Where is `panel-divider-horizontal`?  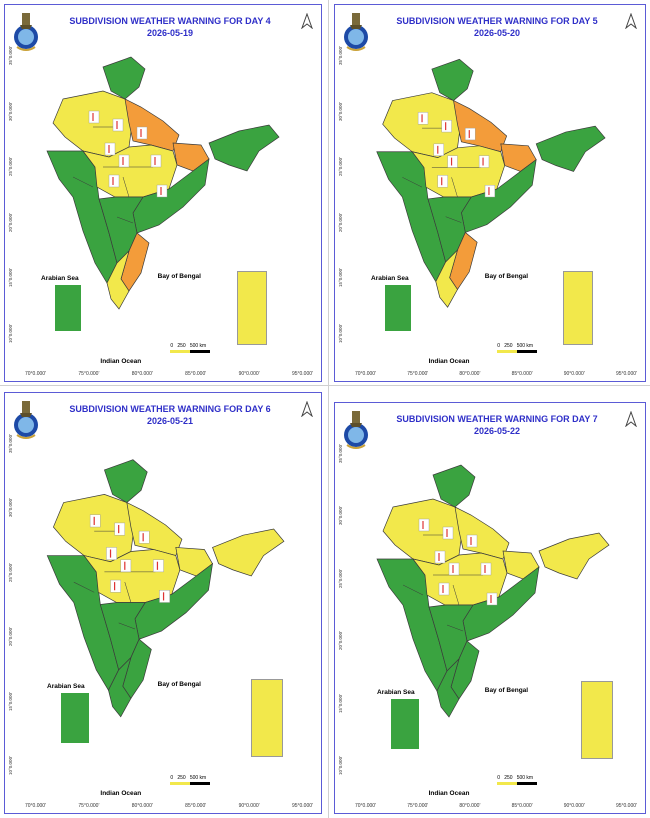 panel-divider-horizontal is located at coordinates (325, 385).